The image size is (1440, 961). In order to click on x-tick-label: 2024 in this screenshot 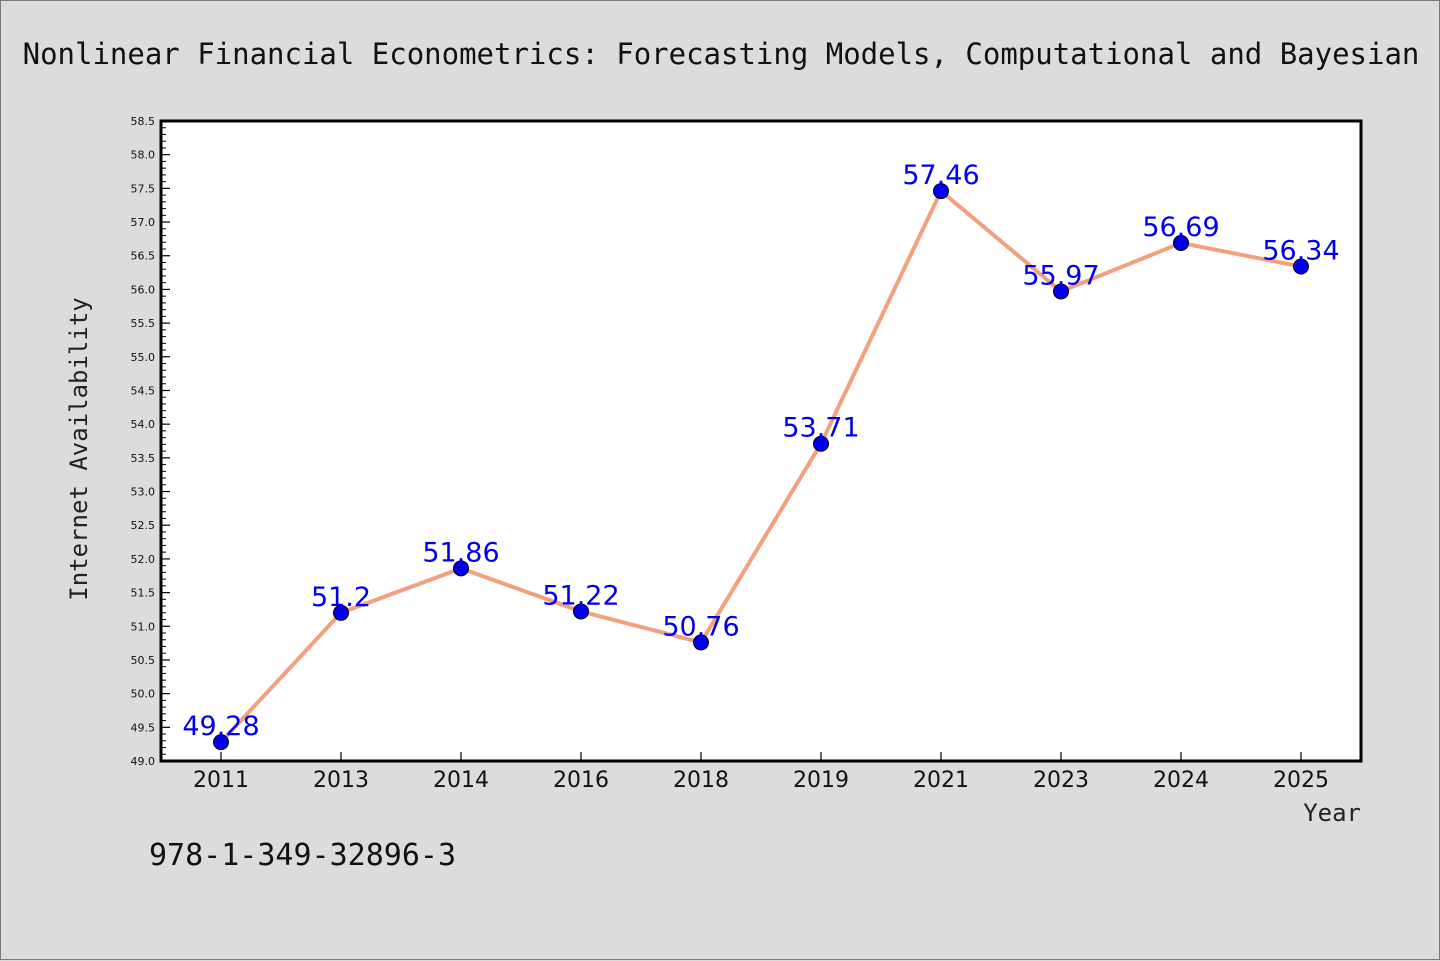, I will do `click(1181, 780)`.